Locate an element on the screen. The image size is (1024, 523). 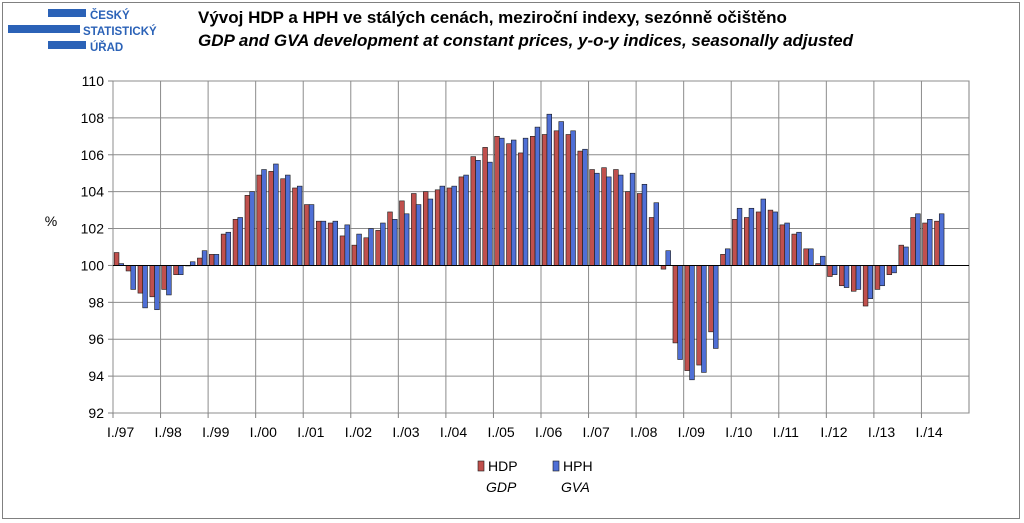
x-tick-label: I./11 is located at coordinates (786, 432).